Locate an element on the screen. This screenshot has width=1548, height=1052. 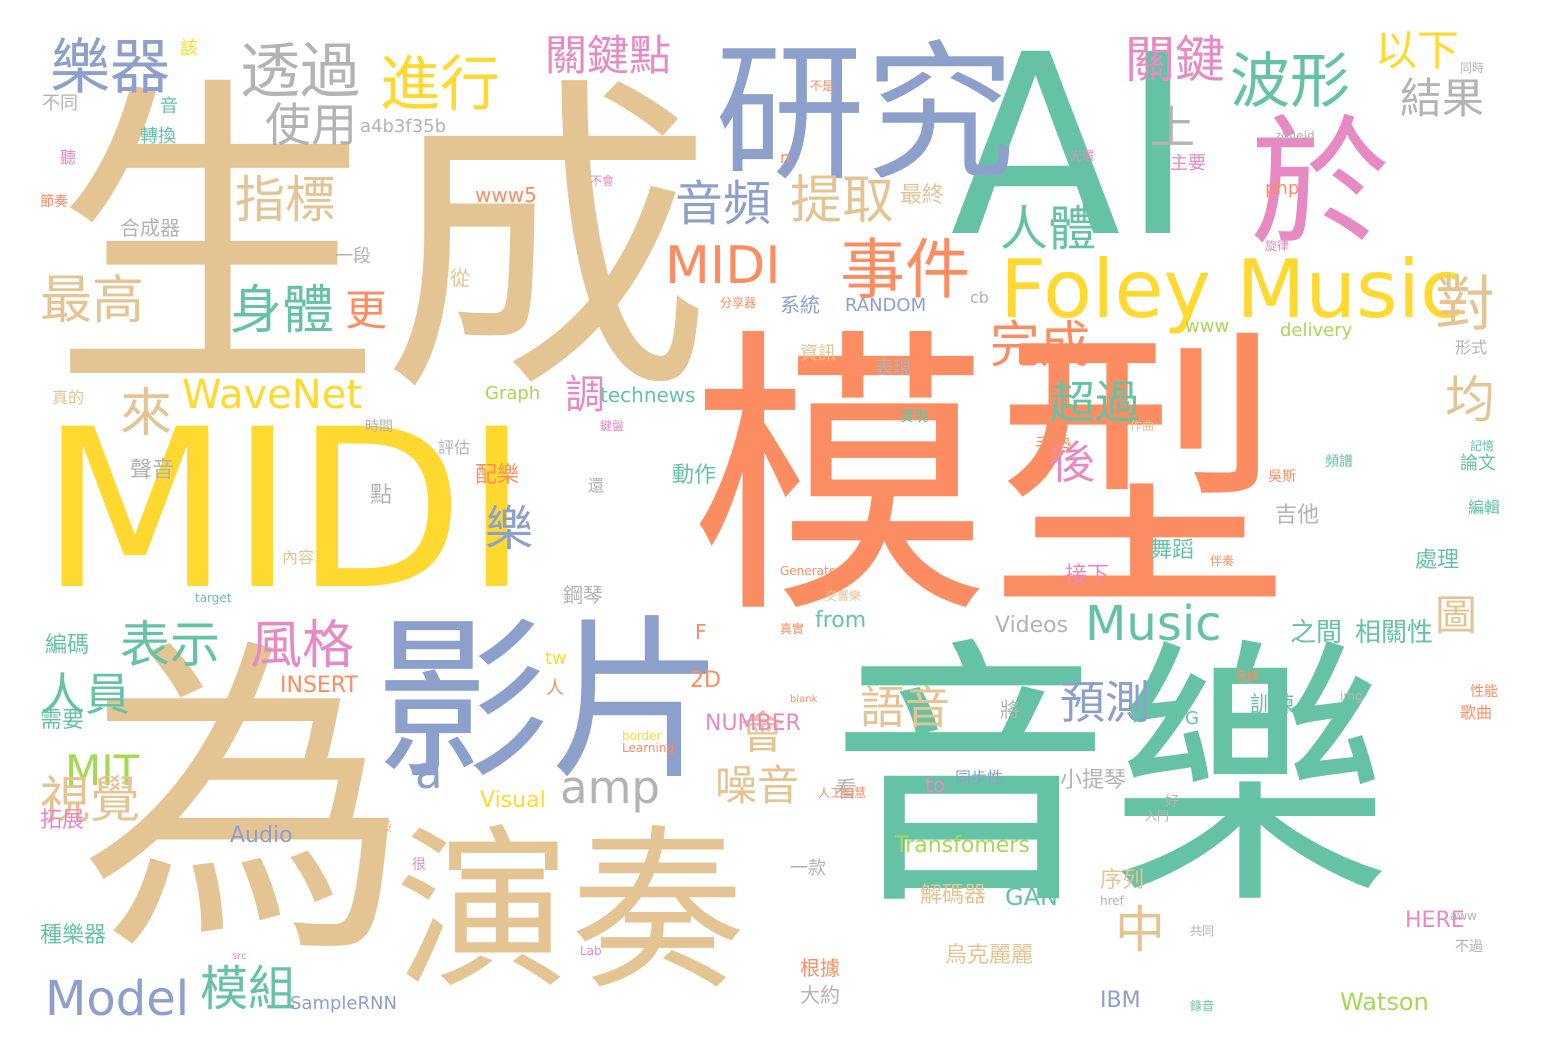
word-95: 訓練 is located at coordinates (1272, 705).